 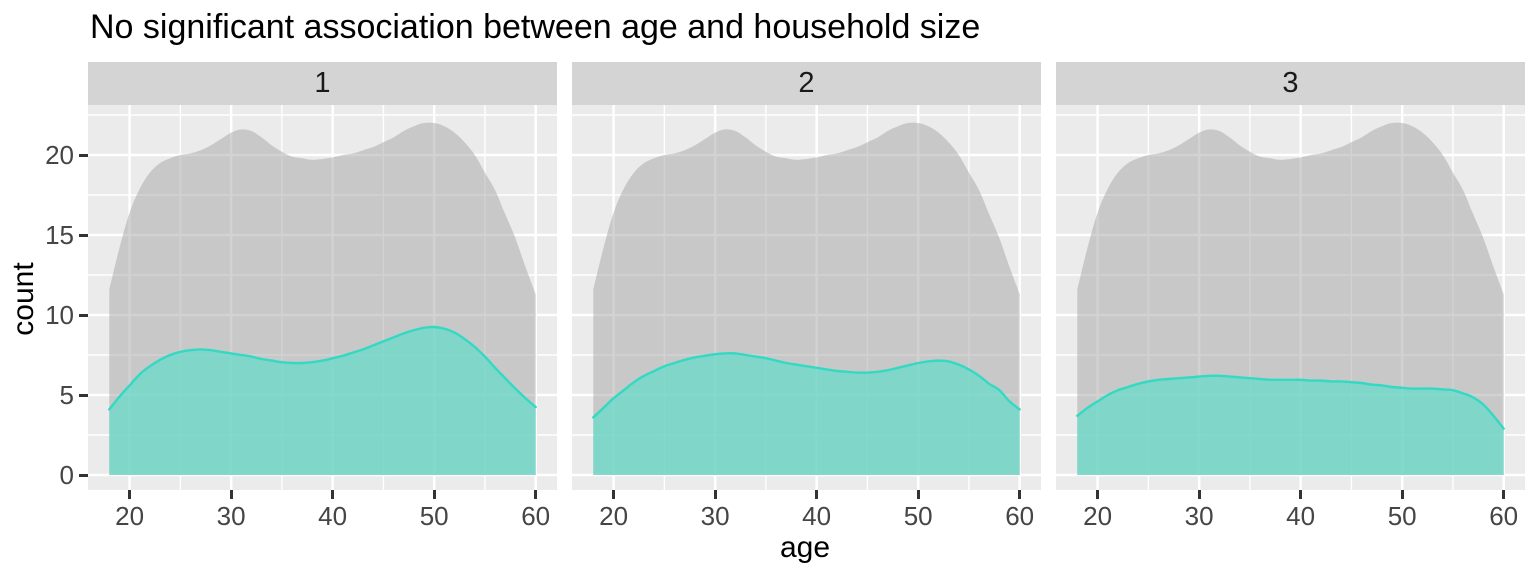 I want to click on facet-strip-label: 1, so click(x=322, y=83).